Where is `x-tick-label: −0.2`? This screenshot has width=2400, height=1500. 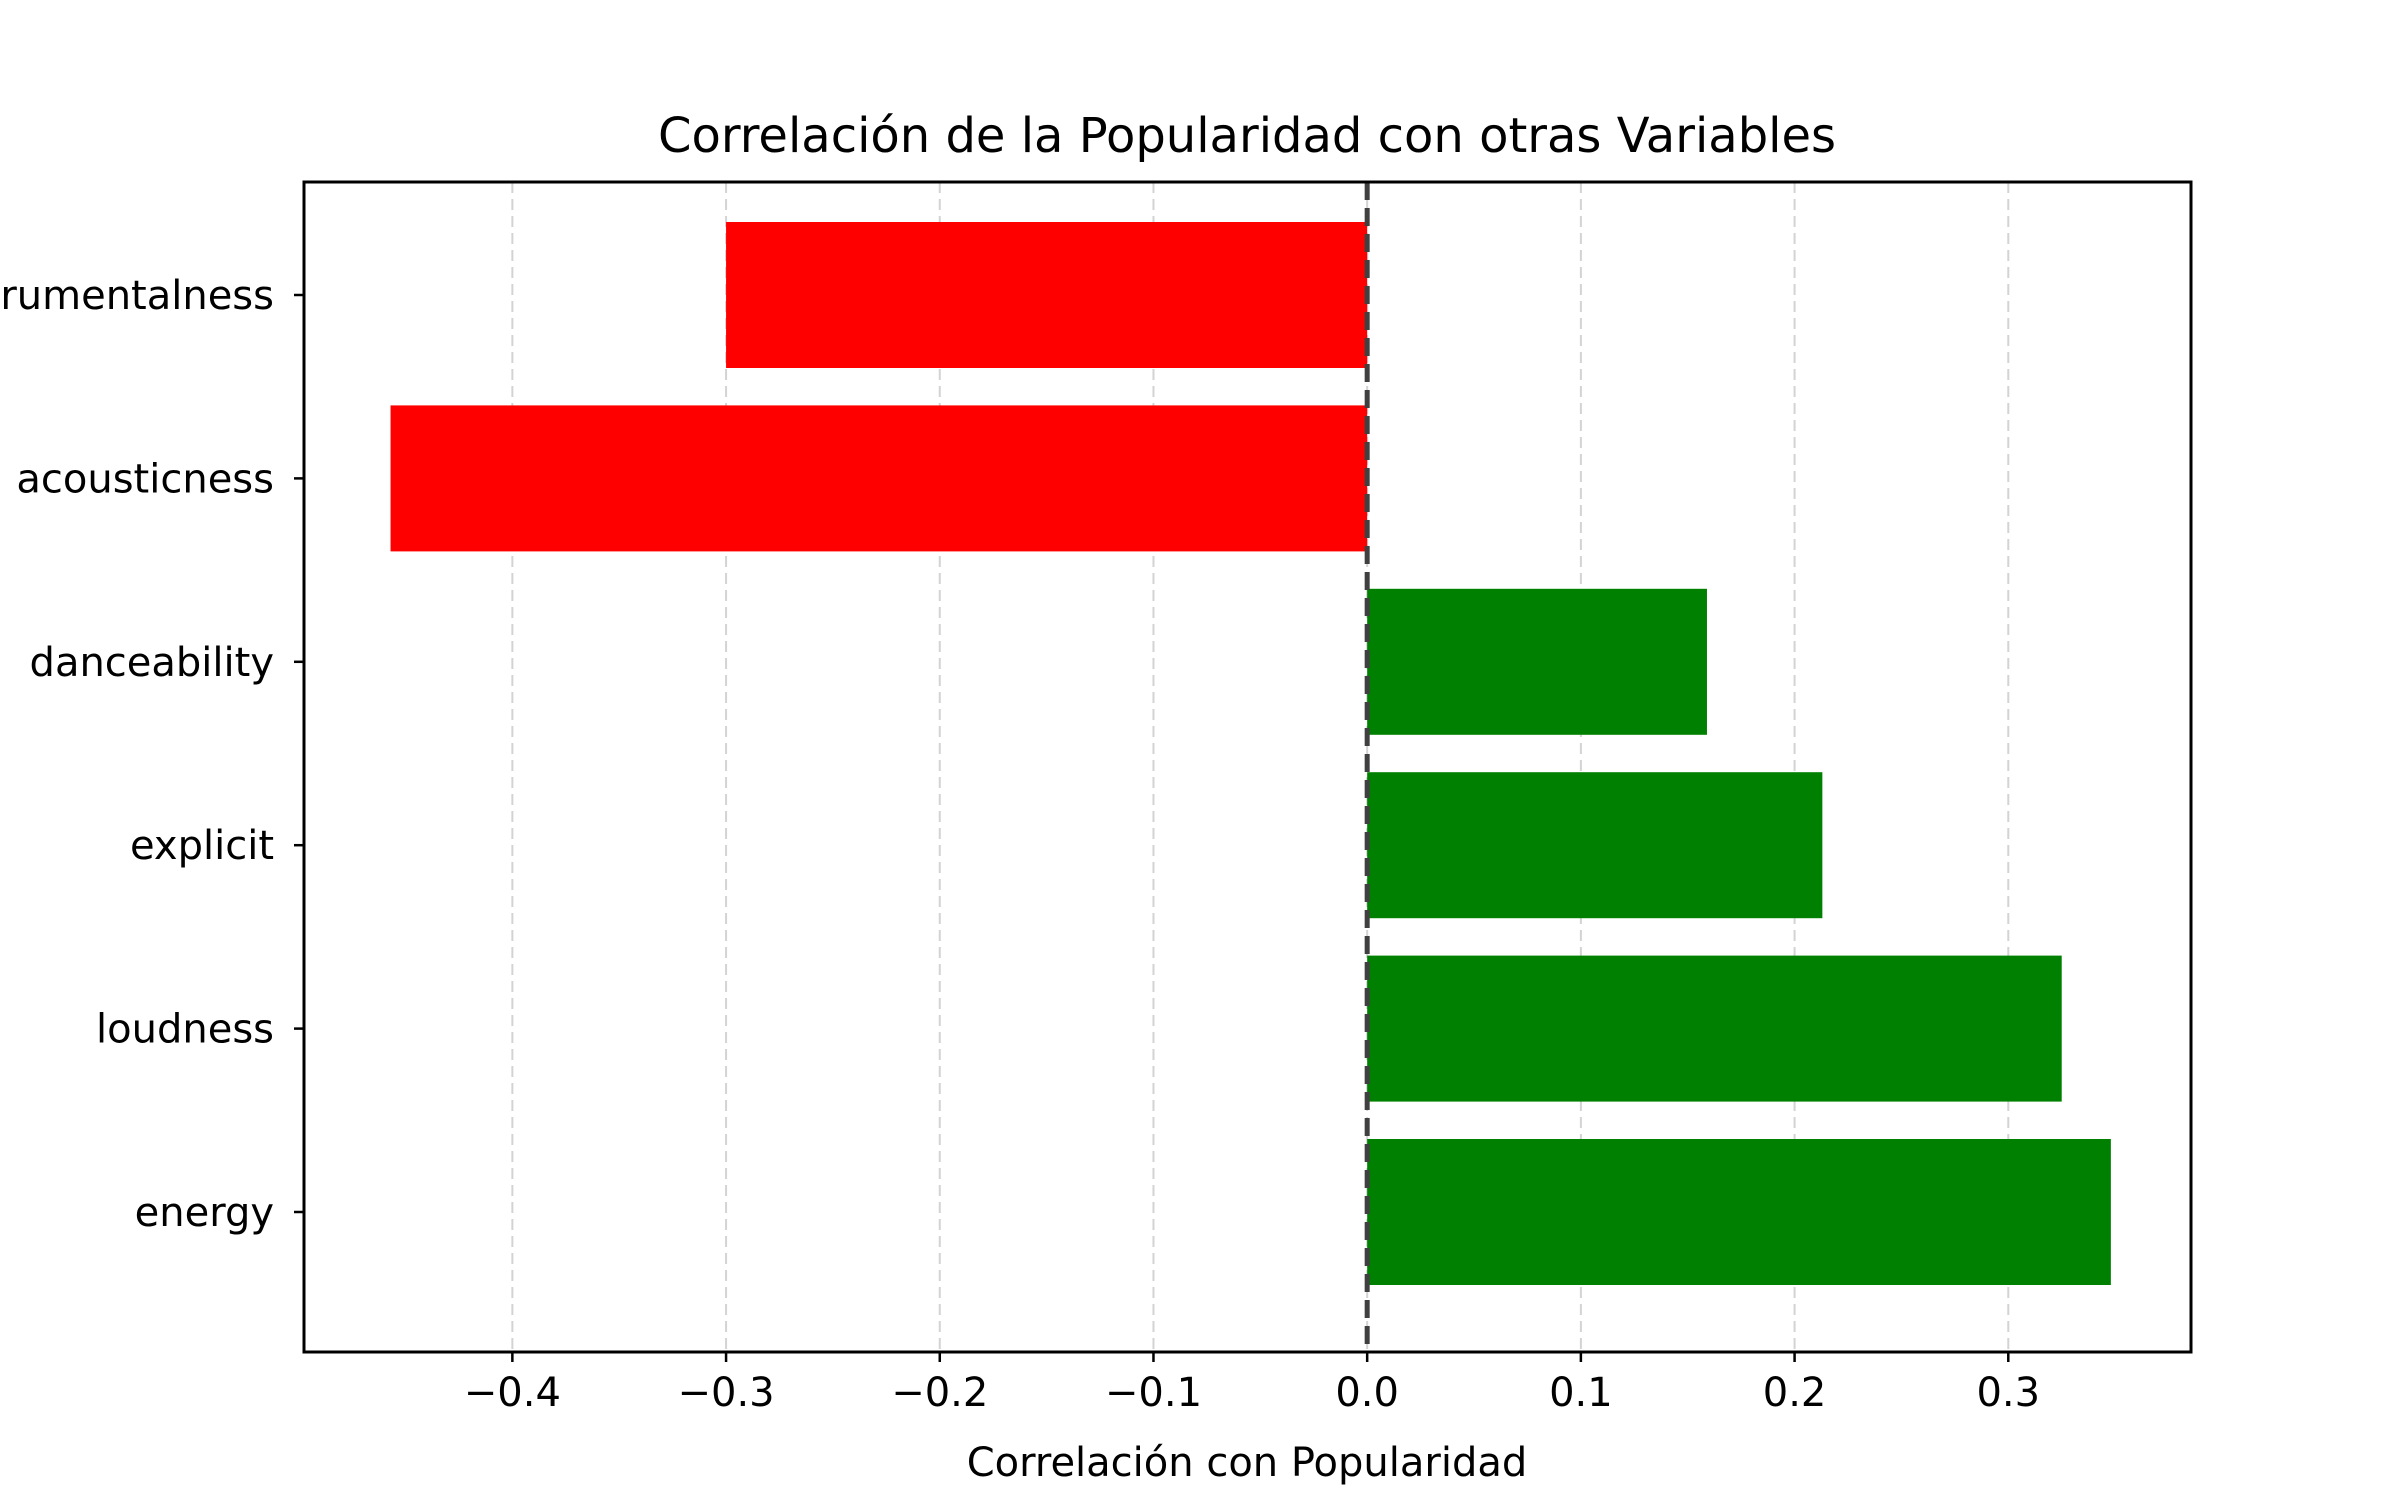 x-tick-label: −0.2 is located at coordinates (939, 1393).